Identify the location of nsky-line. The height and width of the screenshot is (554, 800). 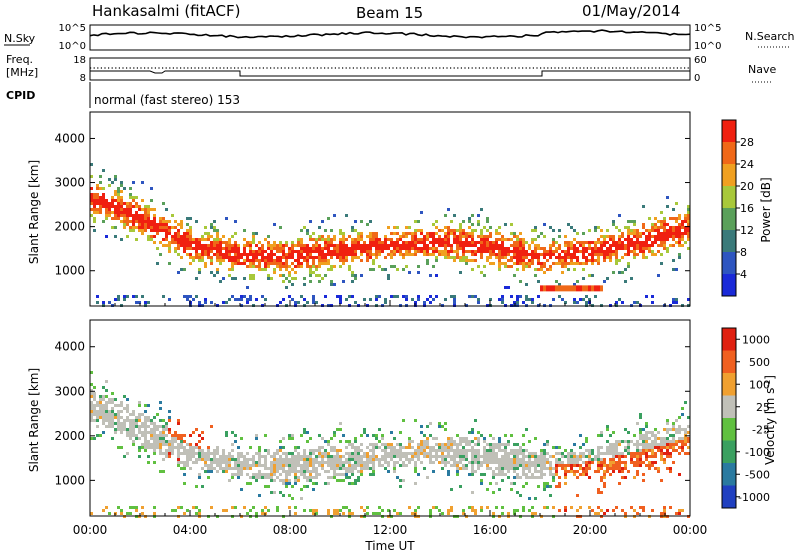
(390, 34).